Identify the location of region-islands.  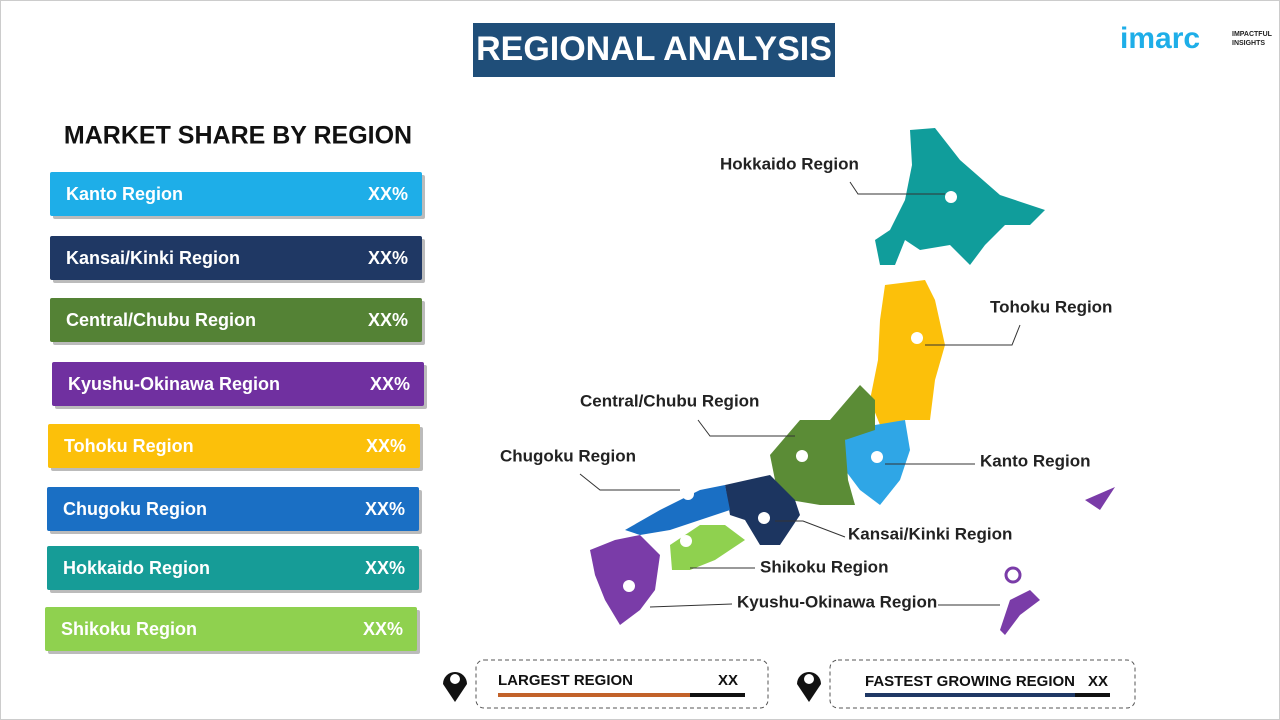
(1100, 498).